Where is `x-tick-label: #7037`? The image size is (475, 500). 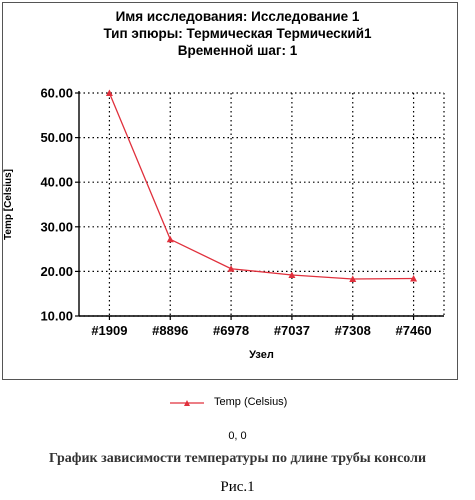 x-tick-label: #7037 is located at coordinates (292, 330).